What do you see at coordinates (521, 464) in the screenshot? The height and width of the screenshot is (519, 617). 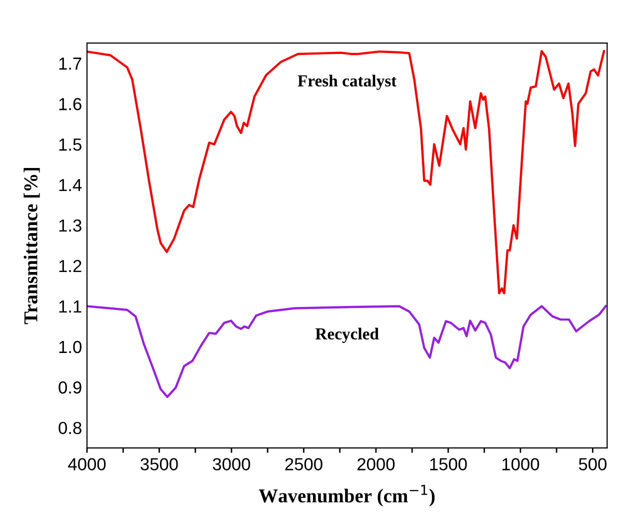 I see `x-tick-label: 1000` at bounding box center [521, 464].